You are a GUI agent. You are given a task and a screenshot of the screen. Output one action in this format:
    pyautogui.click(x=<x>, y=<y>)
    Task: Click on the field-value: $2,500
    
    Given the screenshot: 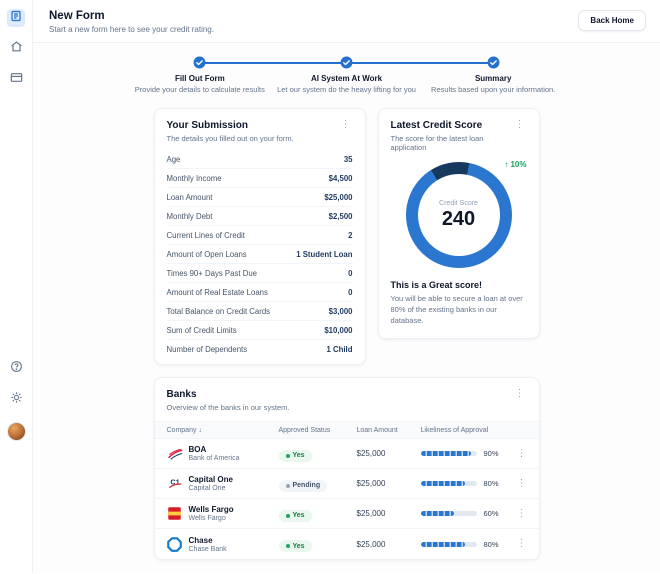 What is the action you would take?
    pyautogui.click(x=340, y=216)
    